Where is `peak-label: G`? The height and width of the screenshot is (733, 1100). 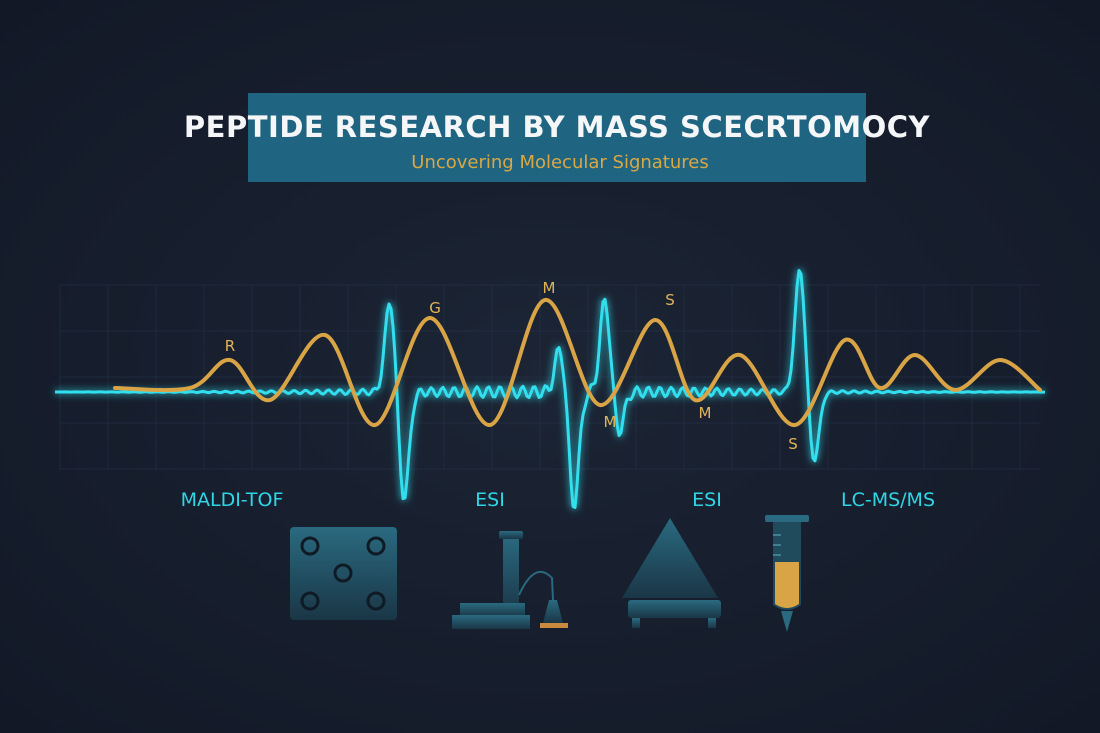 peak-label: G is located at coordinates (435, 308).